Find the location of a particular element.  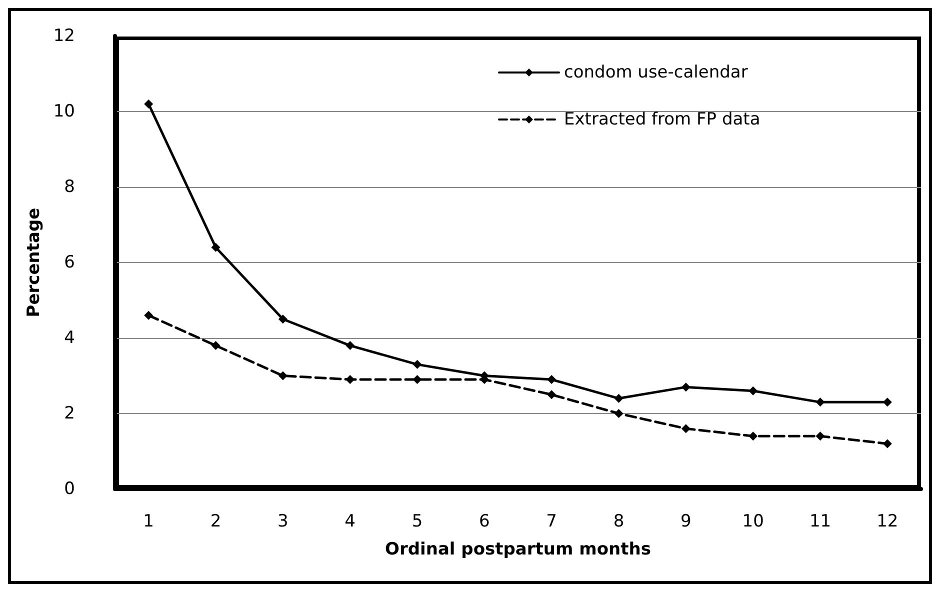

x-tick-label: 12 is located at coordinates (887, 522).